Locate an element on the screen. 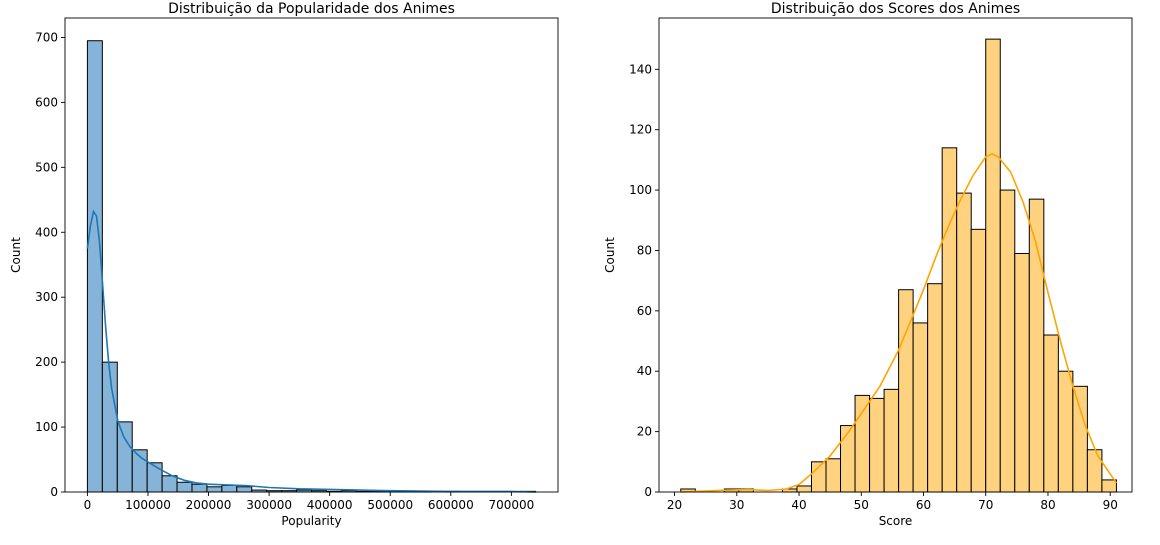  score-x-tick-label: 60 is located at coordinates (923, 505).